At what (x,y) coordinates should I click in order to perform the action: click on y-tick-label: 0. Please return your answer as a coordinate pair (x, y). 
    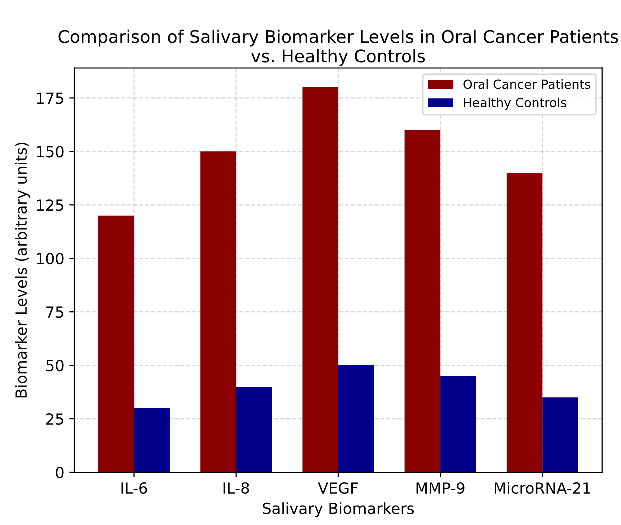
    Looking at the image, I should click on (60, 472).